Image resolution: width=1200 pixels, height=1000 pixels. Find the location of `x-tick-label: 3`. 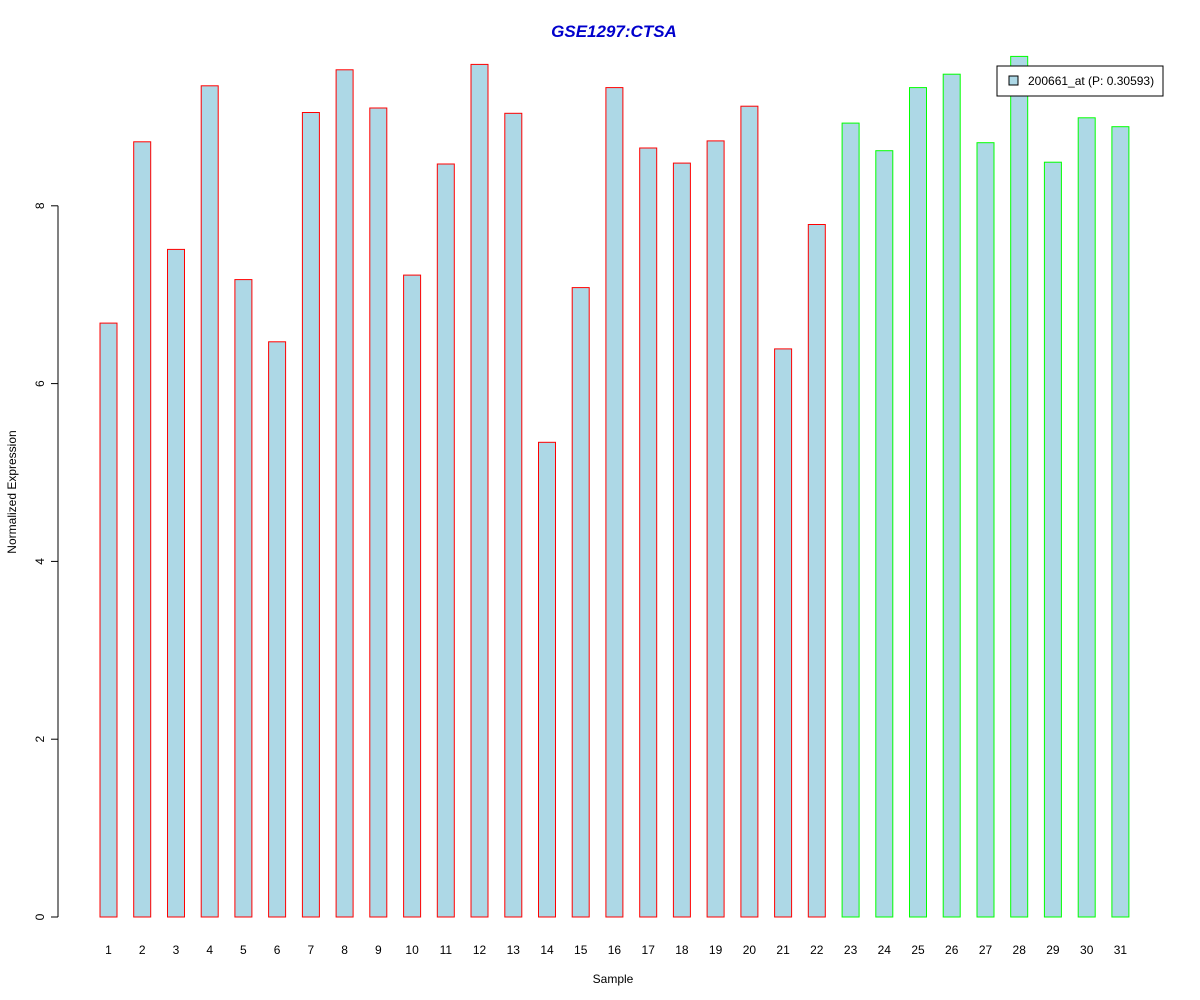

x-tick-label: 3 is located at coordinates (176, 950).